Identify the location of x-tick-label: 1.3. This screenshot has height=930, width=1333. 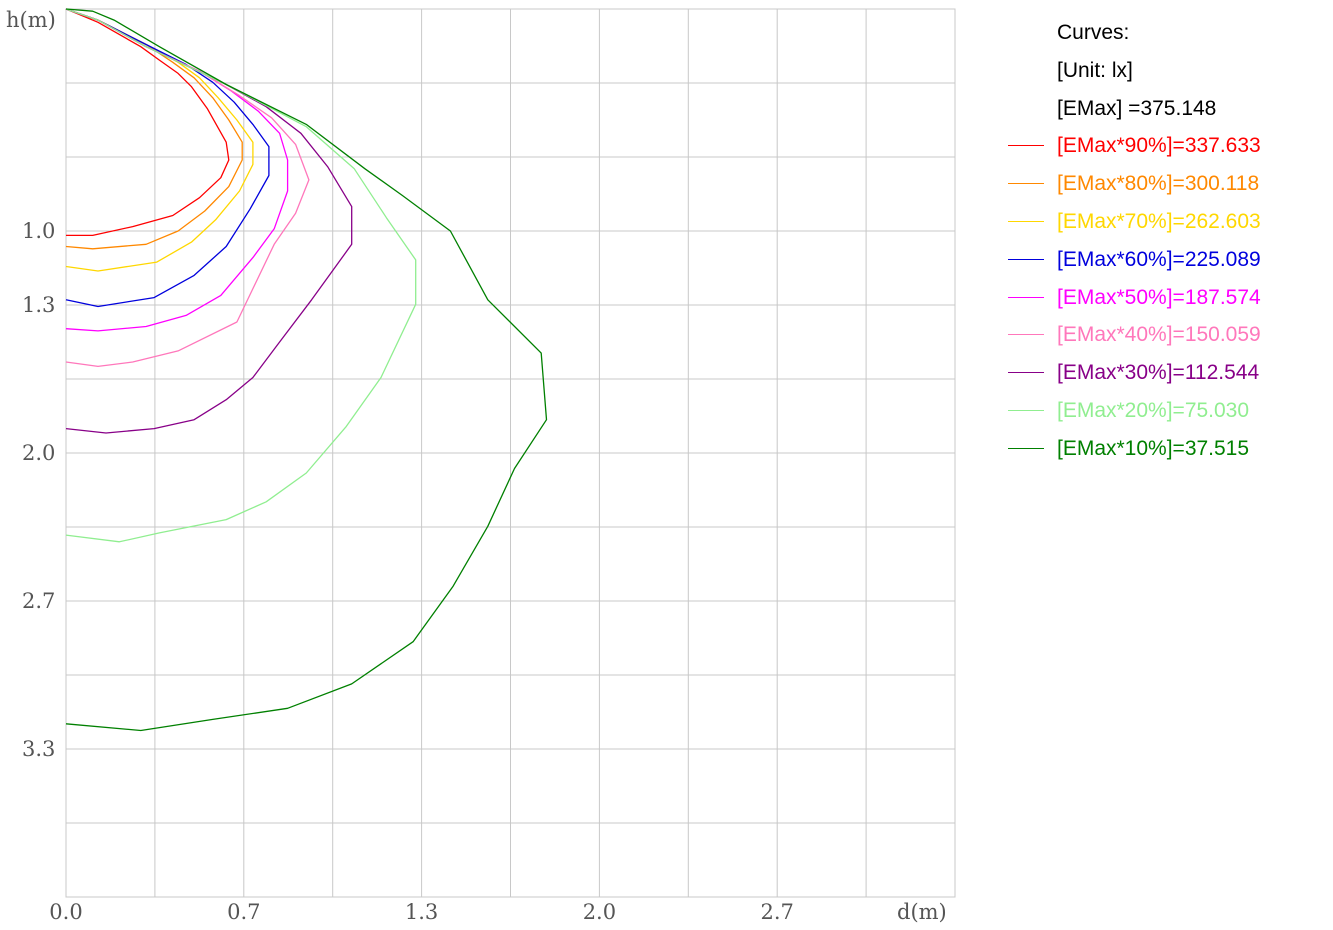
(421, 912).